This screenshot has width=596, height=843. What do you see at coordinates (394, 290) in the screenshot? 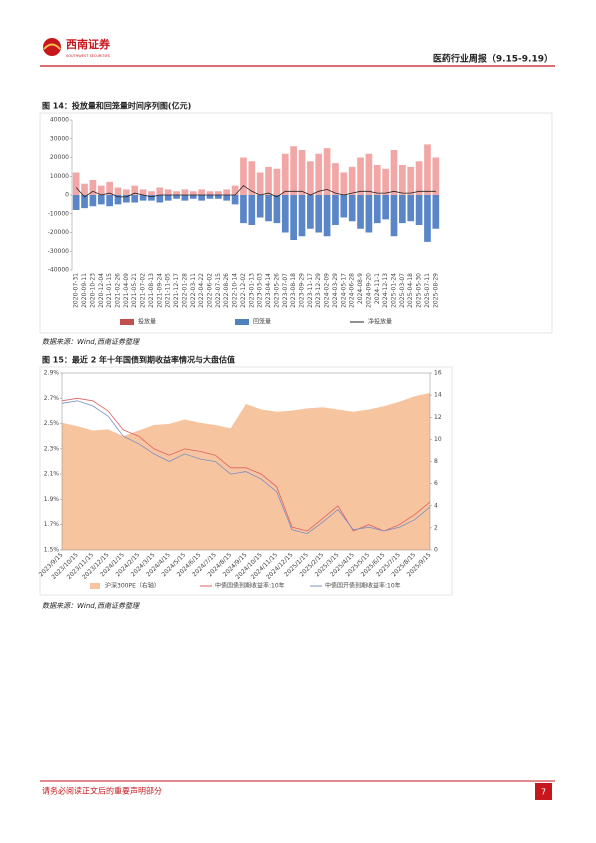
I see `x-tick-label: 2025-01-24` at bounding box center [394, 290].